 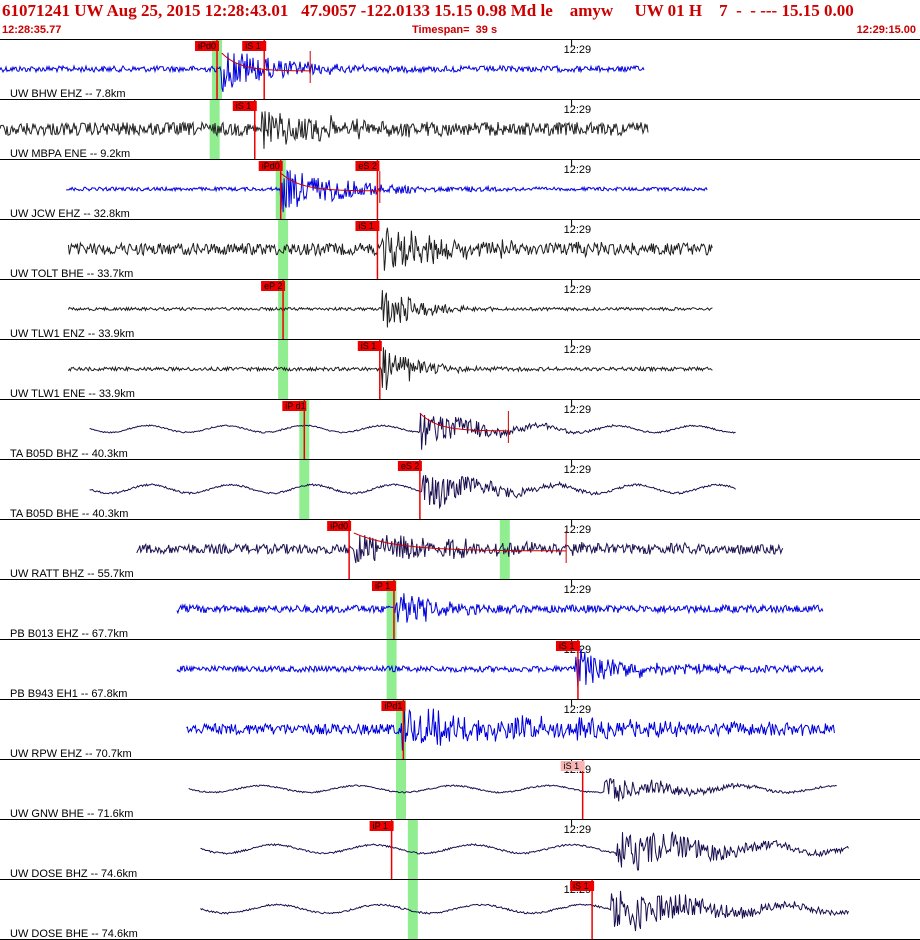 What do you see at coordinates (72, 394) in the screenshot?
I see `trace-label: UW TLW1 ENE -- 33.9km` at bounding box center [72, 394].